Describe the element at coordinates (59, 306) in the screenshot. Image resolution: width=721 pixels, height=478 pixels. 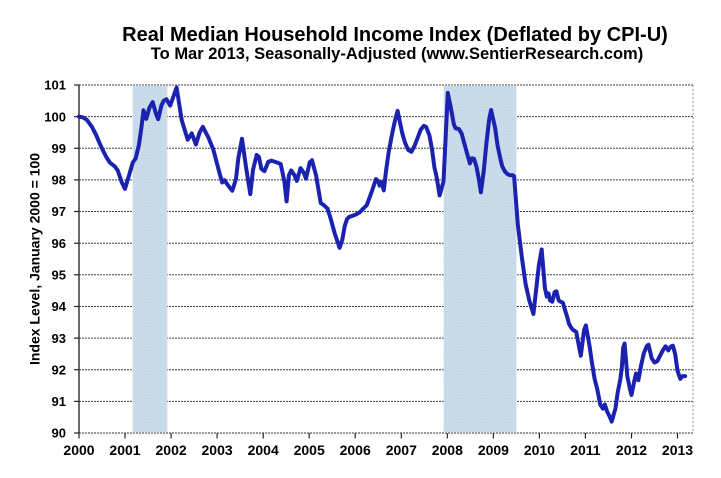
I see `svg-text: 94` at that location.